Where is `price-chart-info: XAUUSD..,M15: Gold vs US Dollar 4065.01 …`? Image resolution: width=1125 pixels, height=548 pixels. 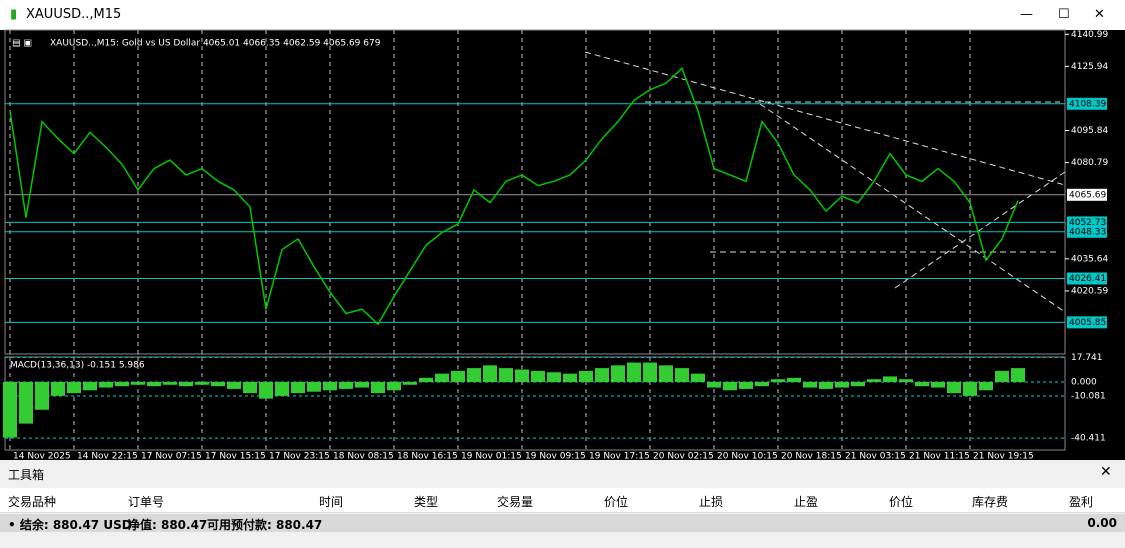 price-chart-info: XAUUSD..,M15: Gold vs US Dollar 4065.01 … is located at coordinates (215, 44).